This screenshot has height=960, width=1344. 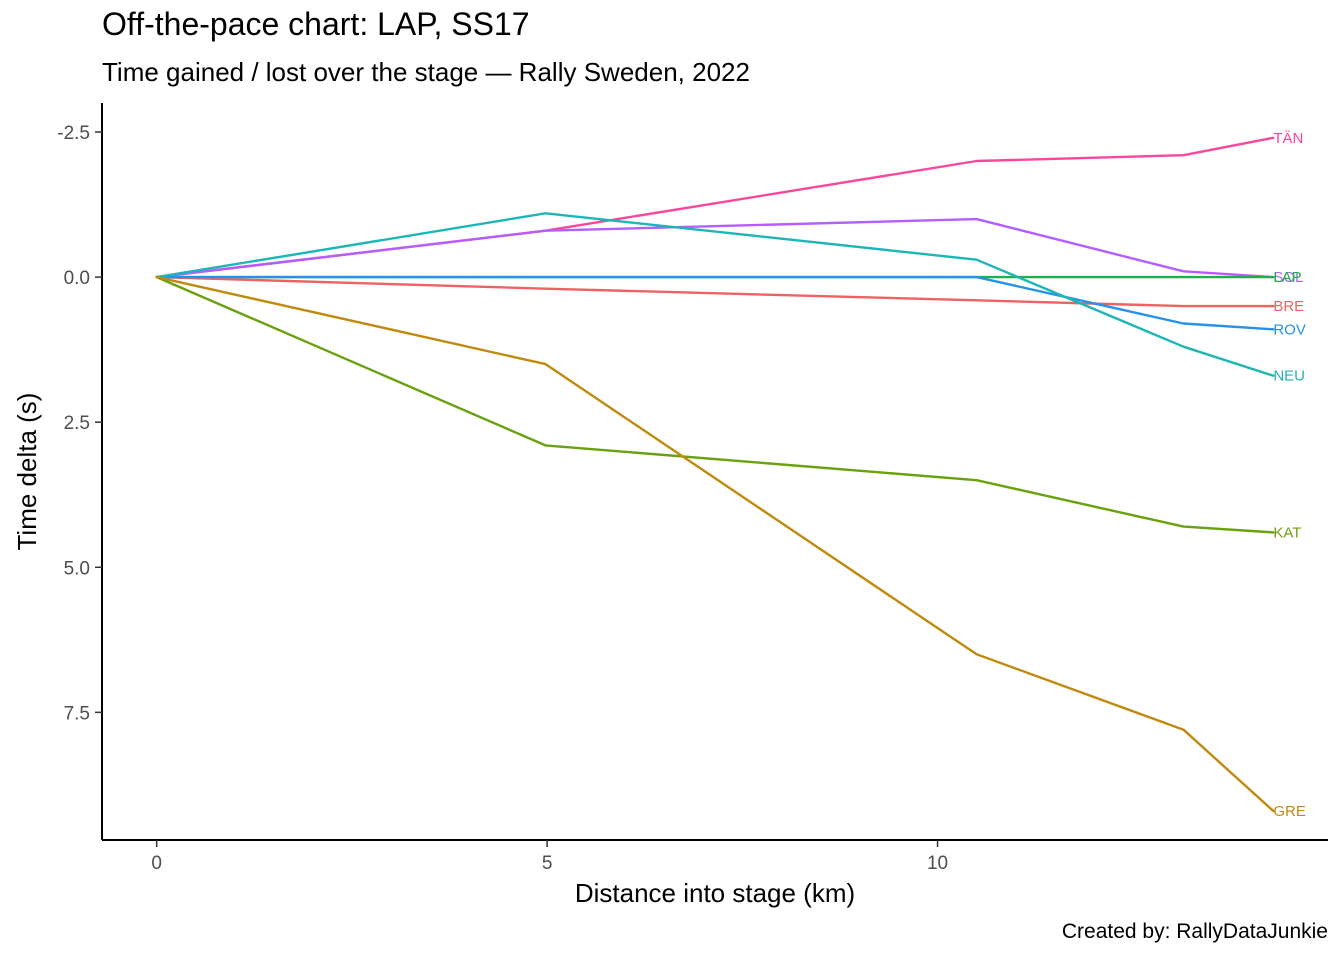 I want to click on series-label-gre: GRE, so click(x=1289, y=811).